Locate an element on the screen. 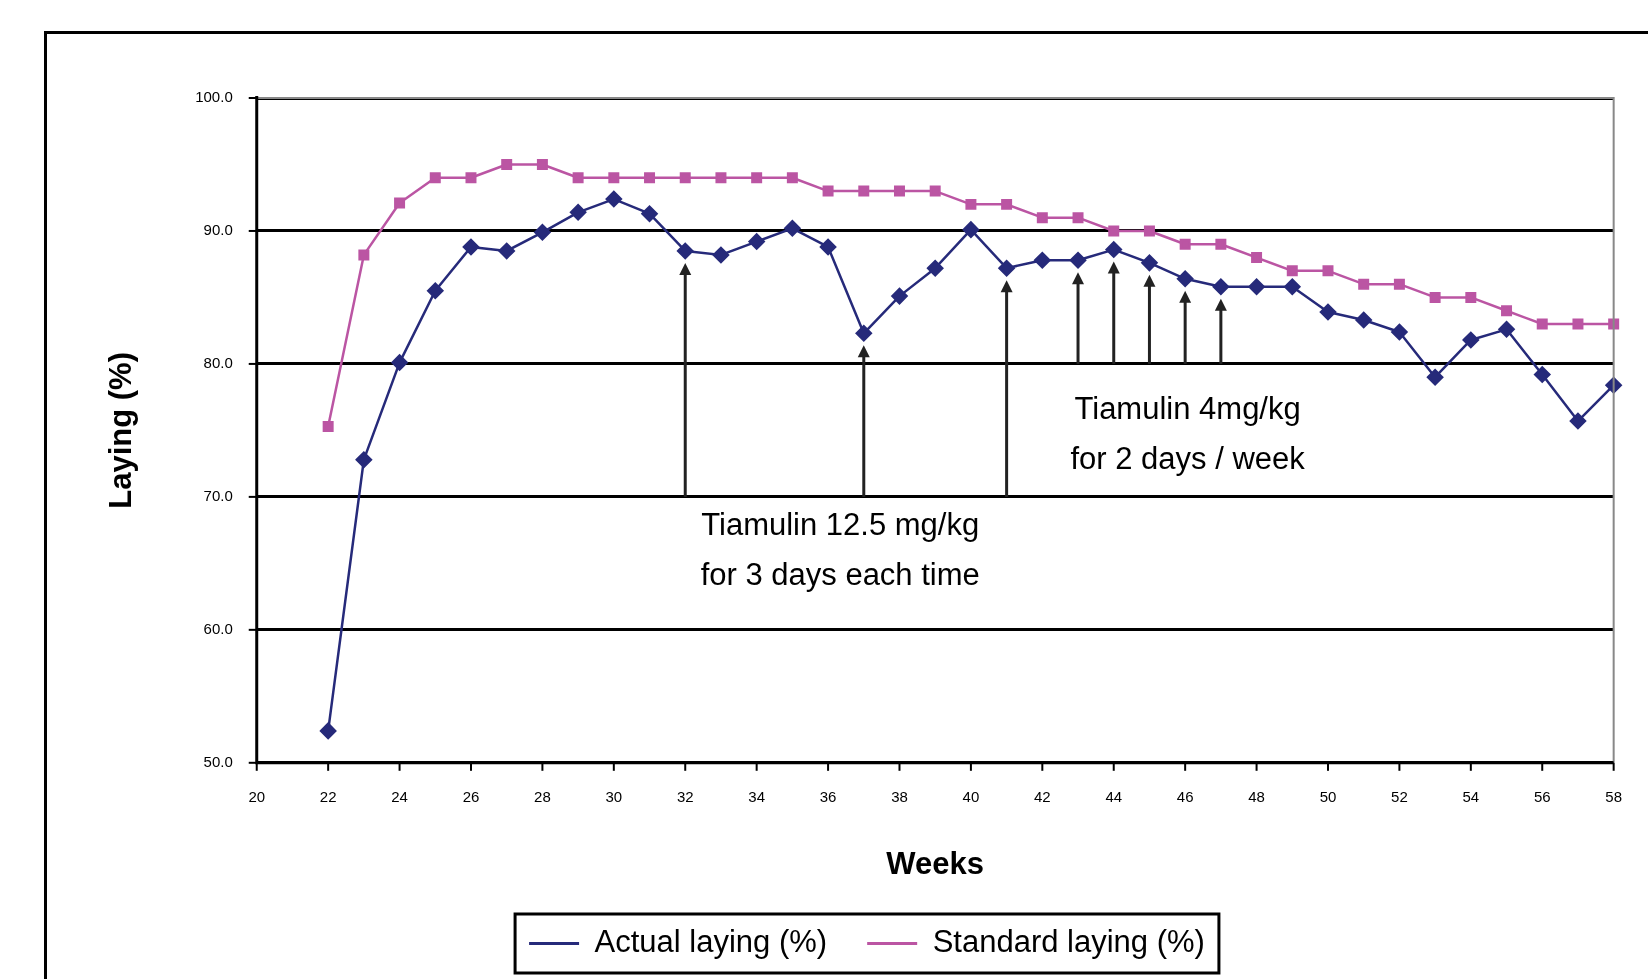 The width and height of the screenshot is (1648, 979). y-tick-label: 80.0 is located at coordinates (218, 363).